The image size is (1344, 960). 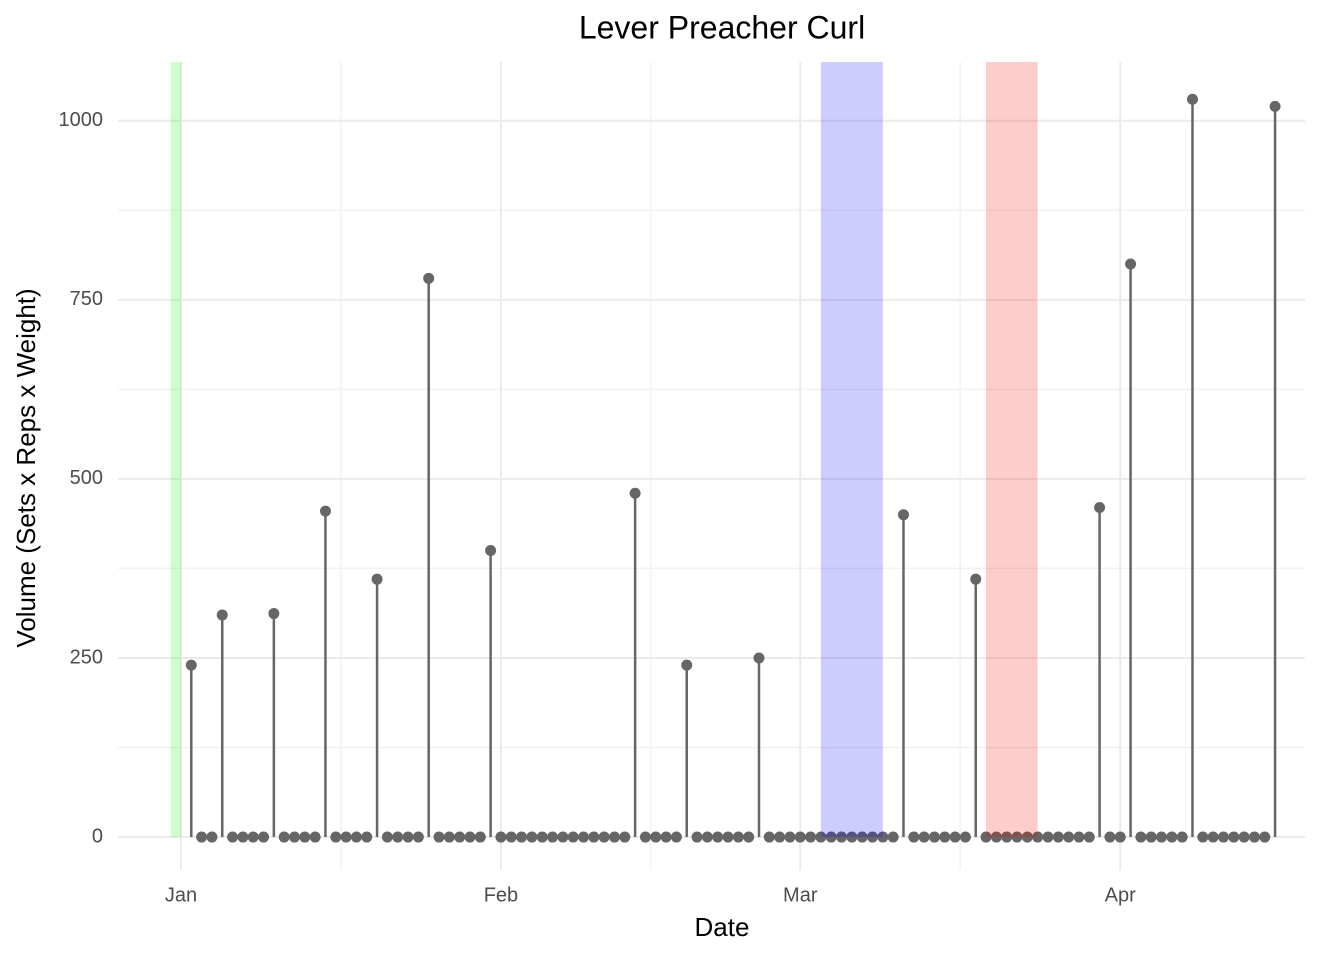 What do you see at coordinates (97, 836) in the screenshot?
I see `y-tick-label: 0` at bounding box center [97, 836].